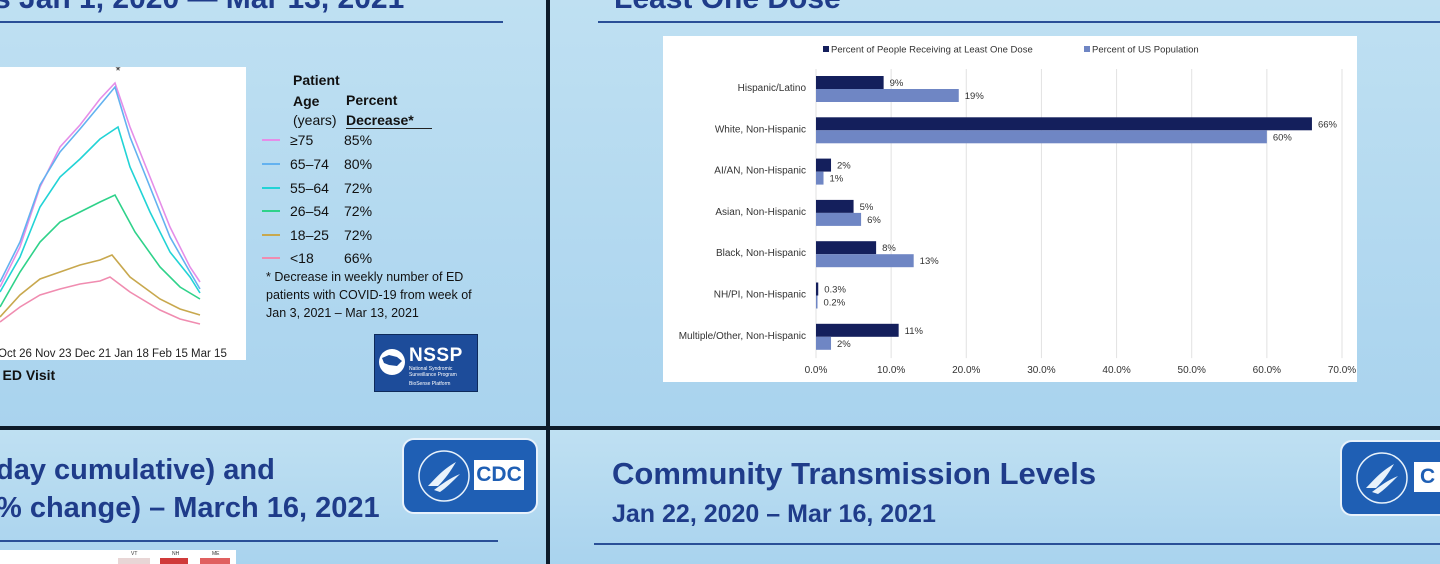  I want to click on x-tick-label: 70.0%, so click(1342, 370).